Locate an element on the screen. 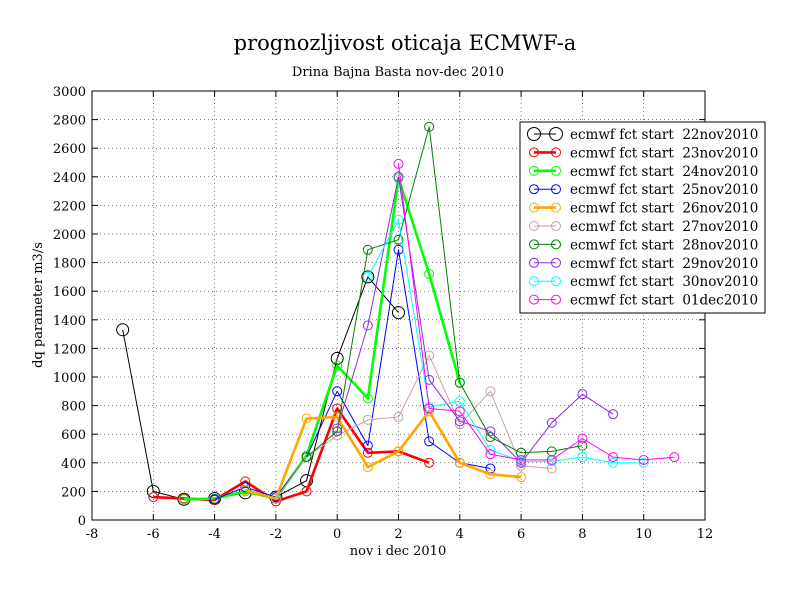 Image resolution: width=792 pixels, height=612 pixels. y-tick-label: 1000 is located at coordinates (69, 378).